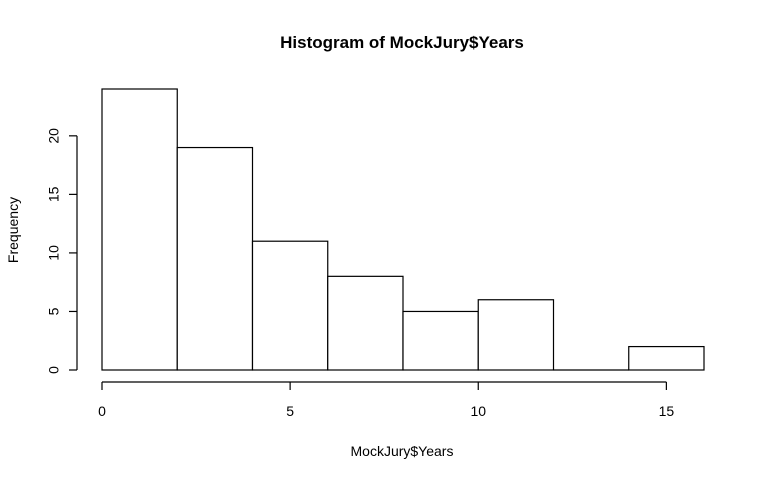 The height and width of the screenshot is (480, 768). I want to click on x-axis: 0 5 10 15, so click(386, 400).